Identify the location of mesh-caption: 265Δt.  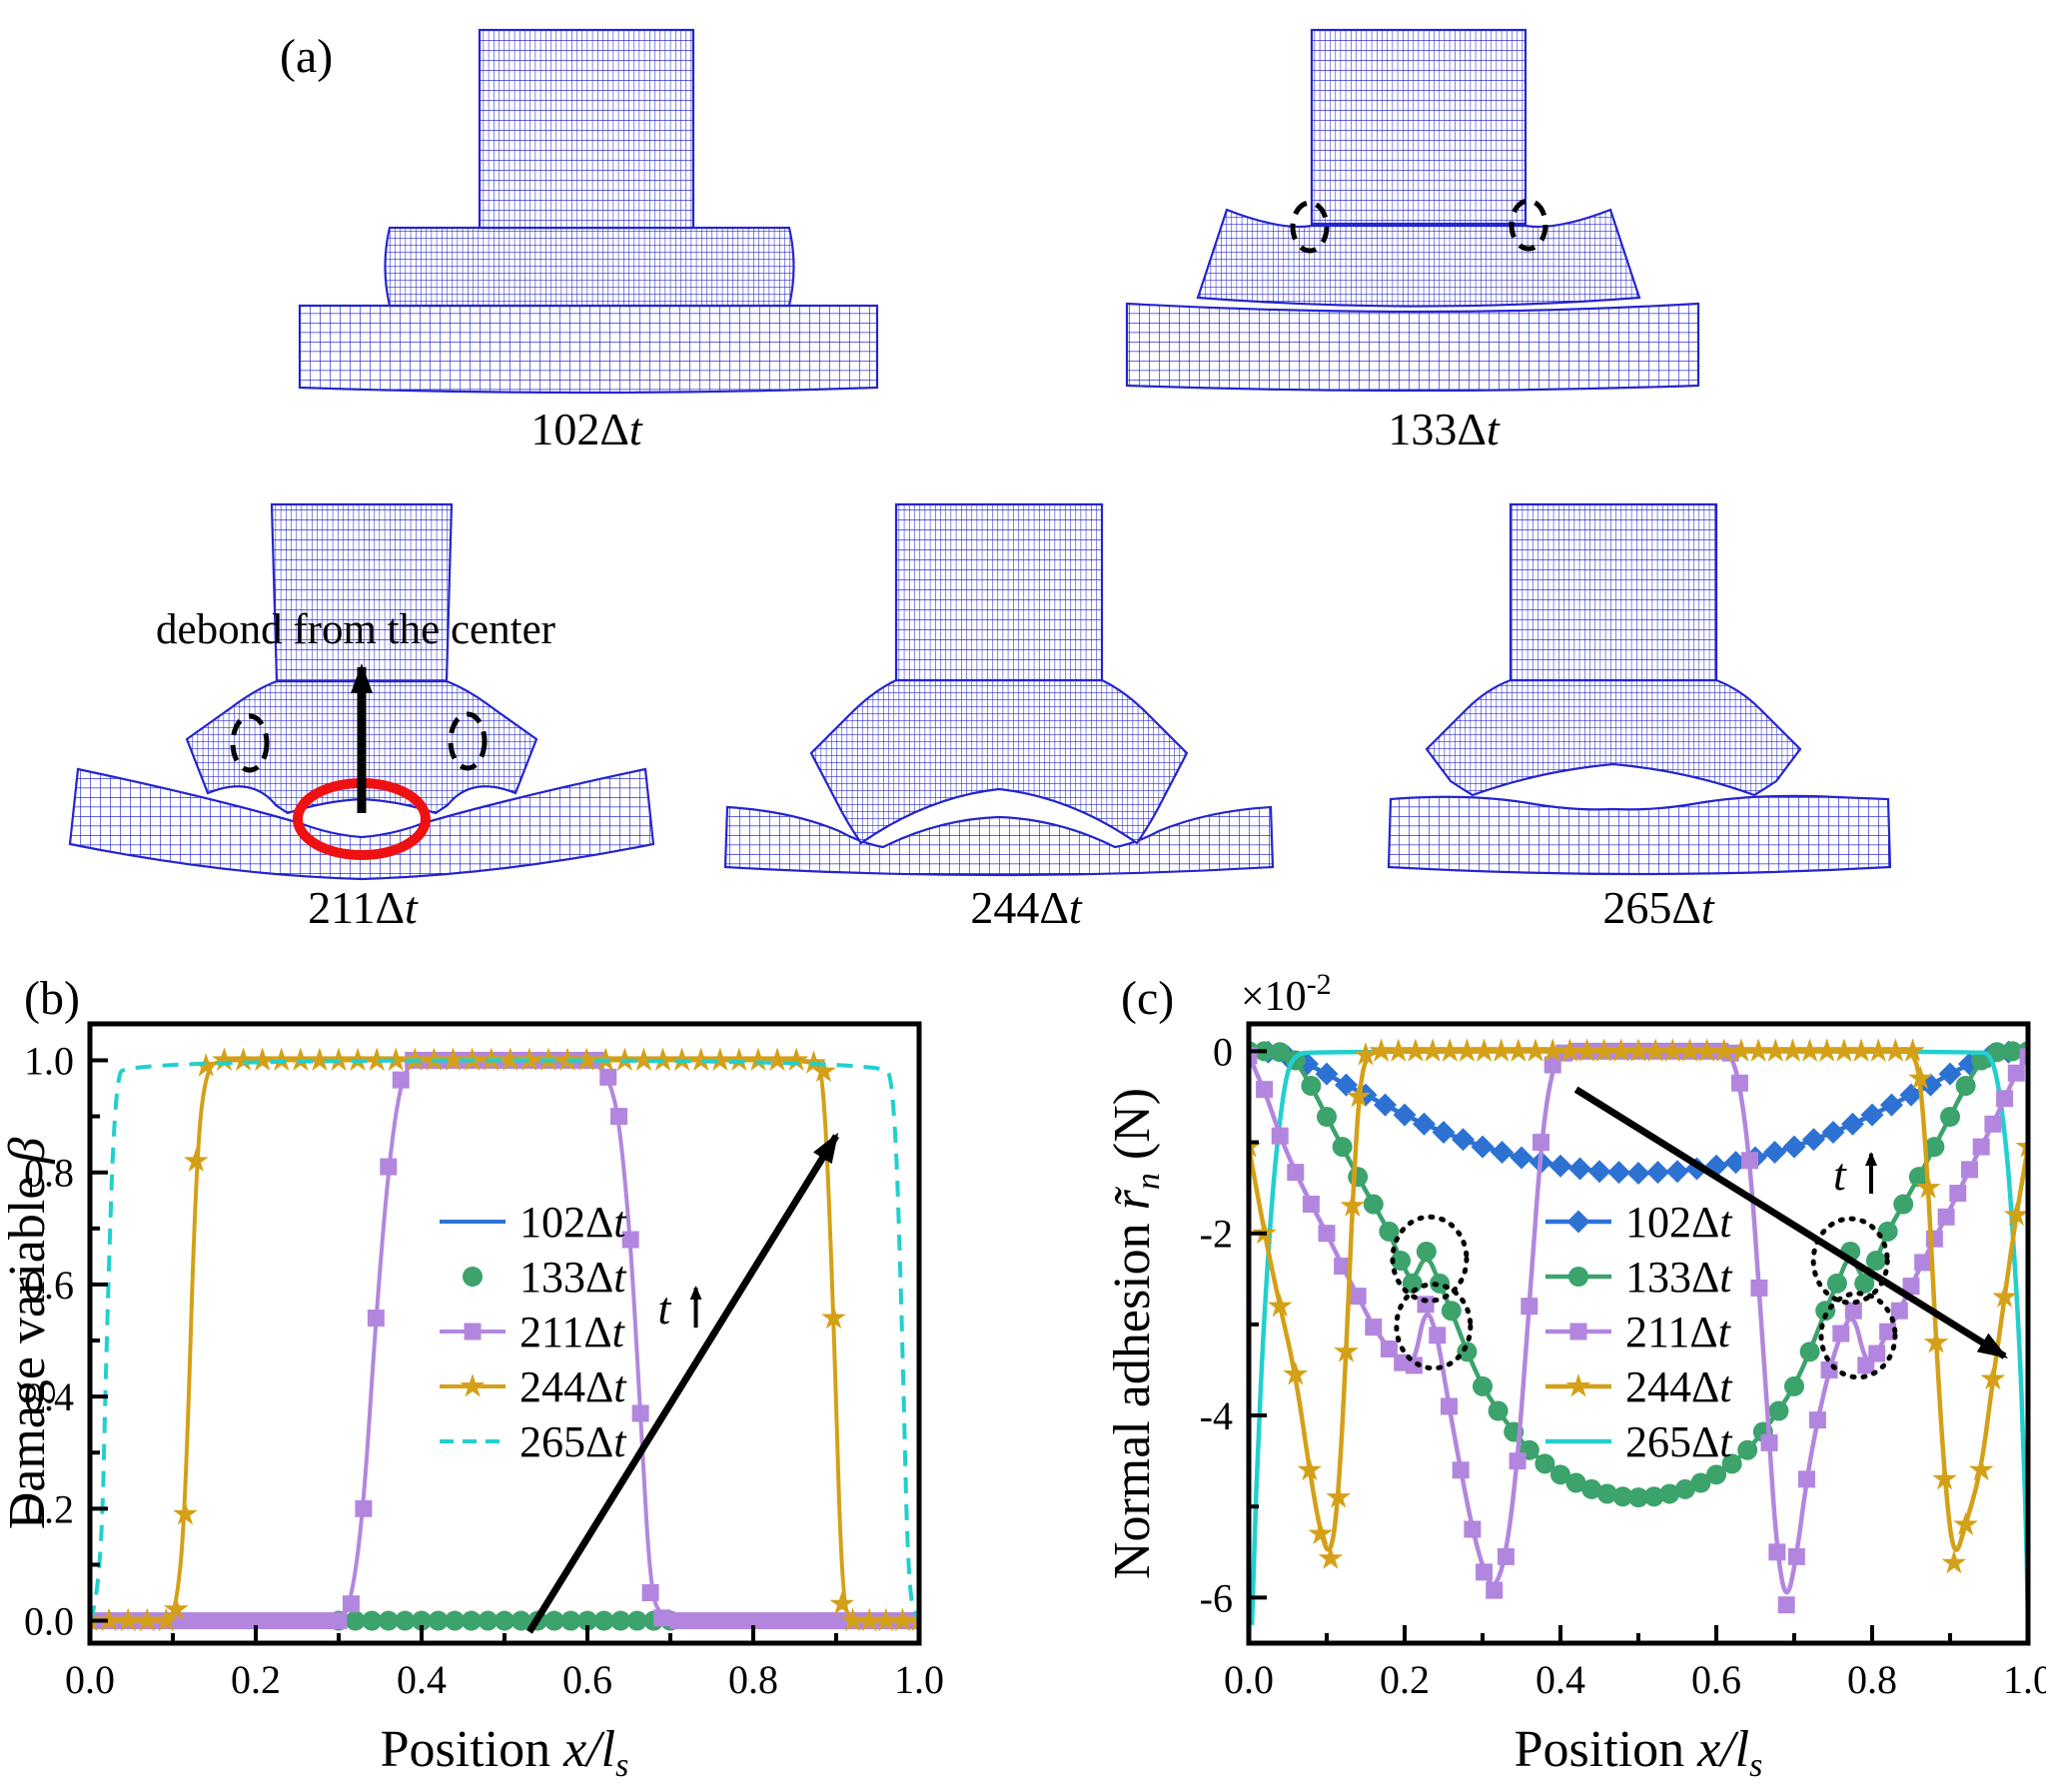
(1658, 907).